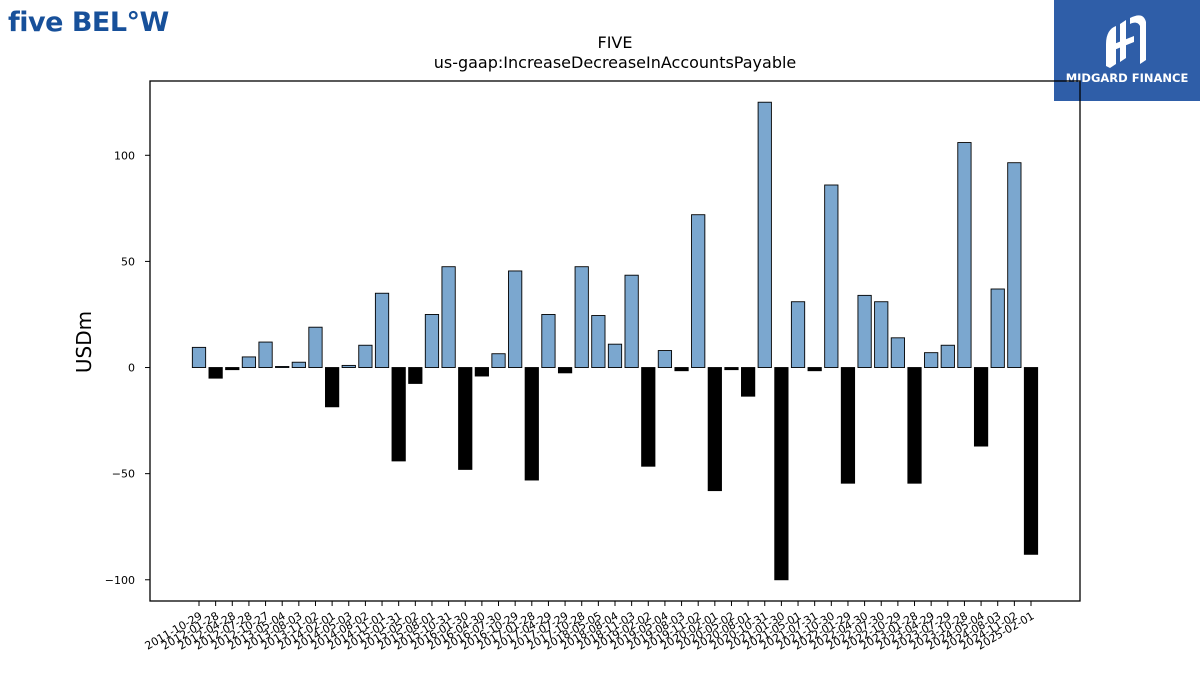 The image size is (1200, 675). I want to click on midgard-finance-logo: MIDGARD FINANCE, so click(1127, 50).